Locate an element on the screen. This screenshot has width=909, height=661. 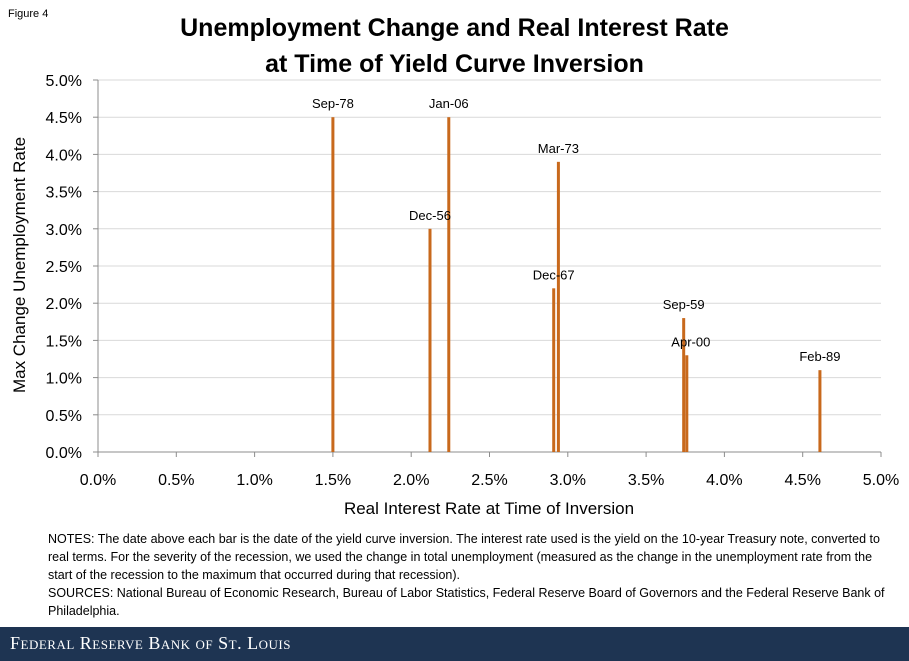
y-tick-label: 2.0% is located at coordinates (64, 304).